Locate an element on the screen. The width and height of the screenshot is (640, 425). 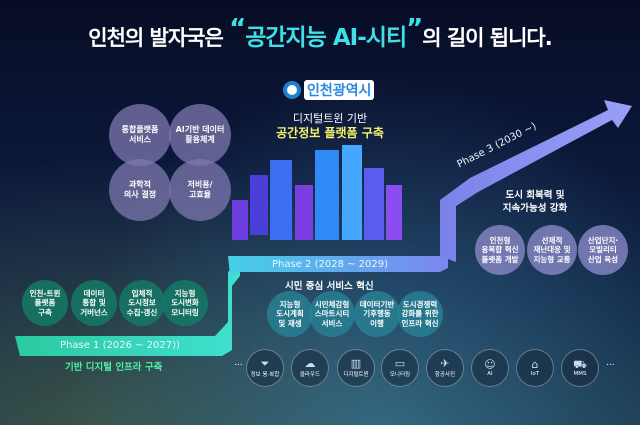
tech-item: ☁ 클라우드 is located at coordinates (310, 368).